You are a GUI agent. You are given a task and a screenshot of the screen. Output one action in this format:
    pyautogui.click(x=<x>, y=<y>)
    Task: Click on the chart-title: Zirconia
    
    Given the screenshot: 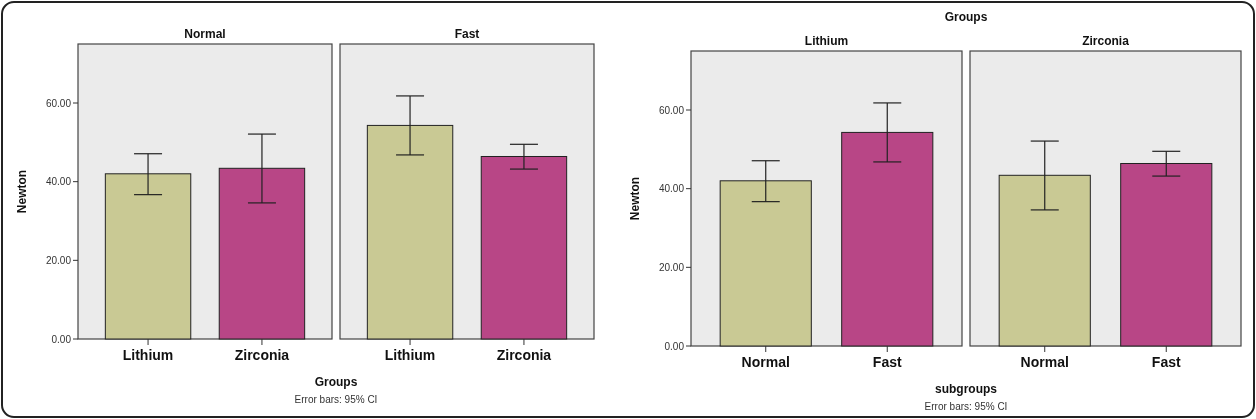 What is the action you would take?
    pyautogui.click(x=1106, y=41)
    